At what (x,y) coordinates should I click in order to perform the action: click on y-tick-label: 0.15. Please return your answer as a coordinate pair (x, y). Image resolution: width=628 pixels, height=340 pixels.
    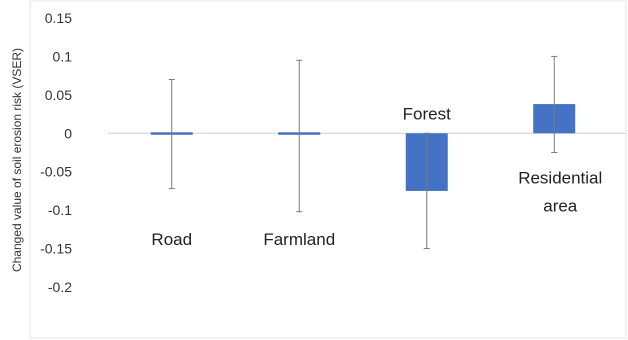
    Looking at the image, I should click on (58, 18).